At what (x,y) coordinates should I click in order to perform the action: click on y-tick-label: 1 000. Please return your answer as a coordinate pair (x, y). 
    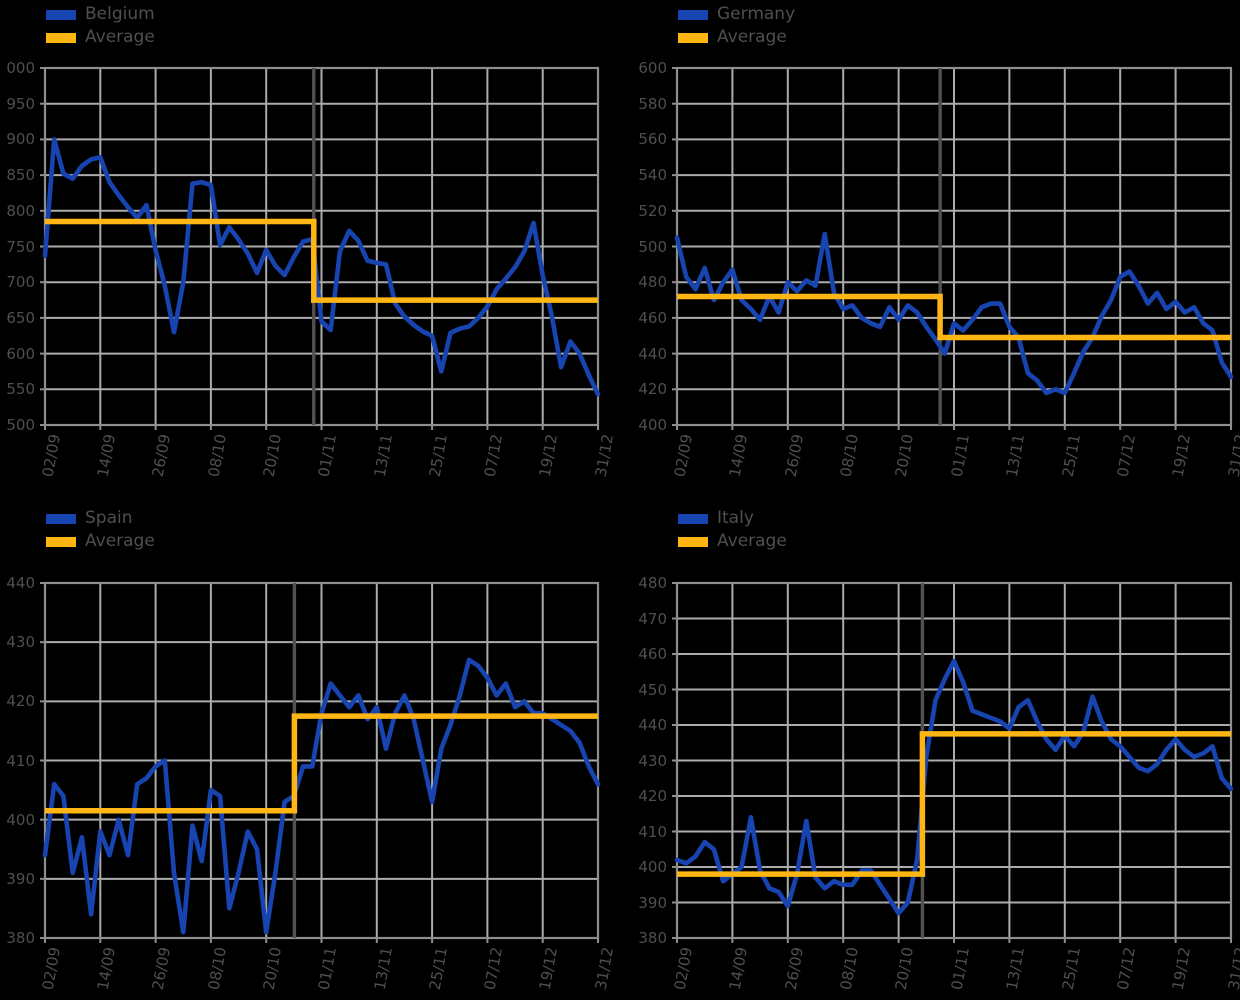
    Looking at the image, I should click on (17, 68).